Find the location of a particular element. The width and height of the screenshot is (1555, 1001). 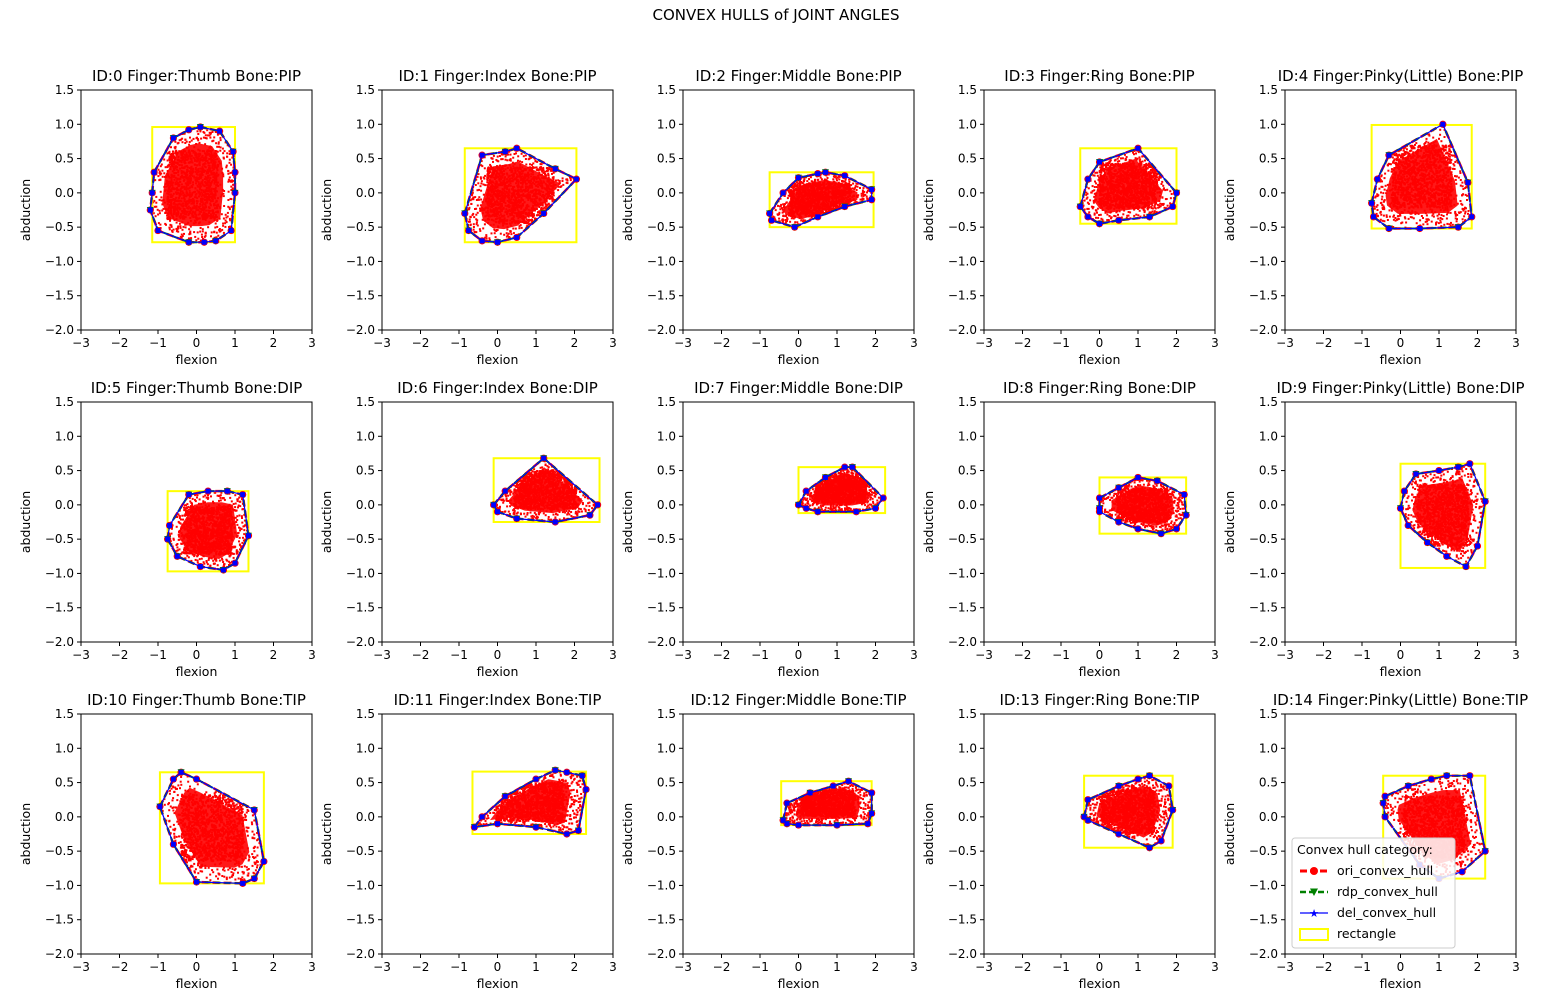

y-tick-label: 1.0 is located at coordinates (666, 124).